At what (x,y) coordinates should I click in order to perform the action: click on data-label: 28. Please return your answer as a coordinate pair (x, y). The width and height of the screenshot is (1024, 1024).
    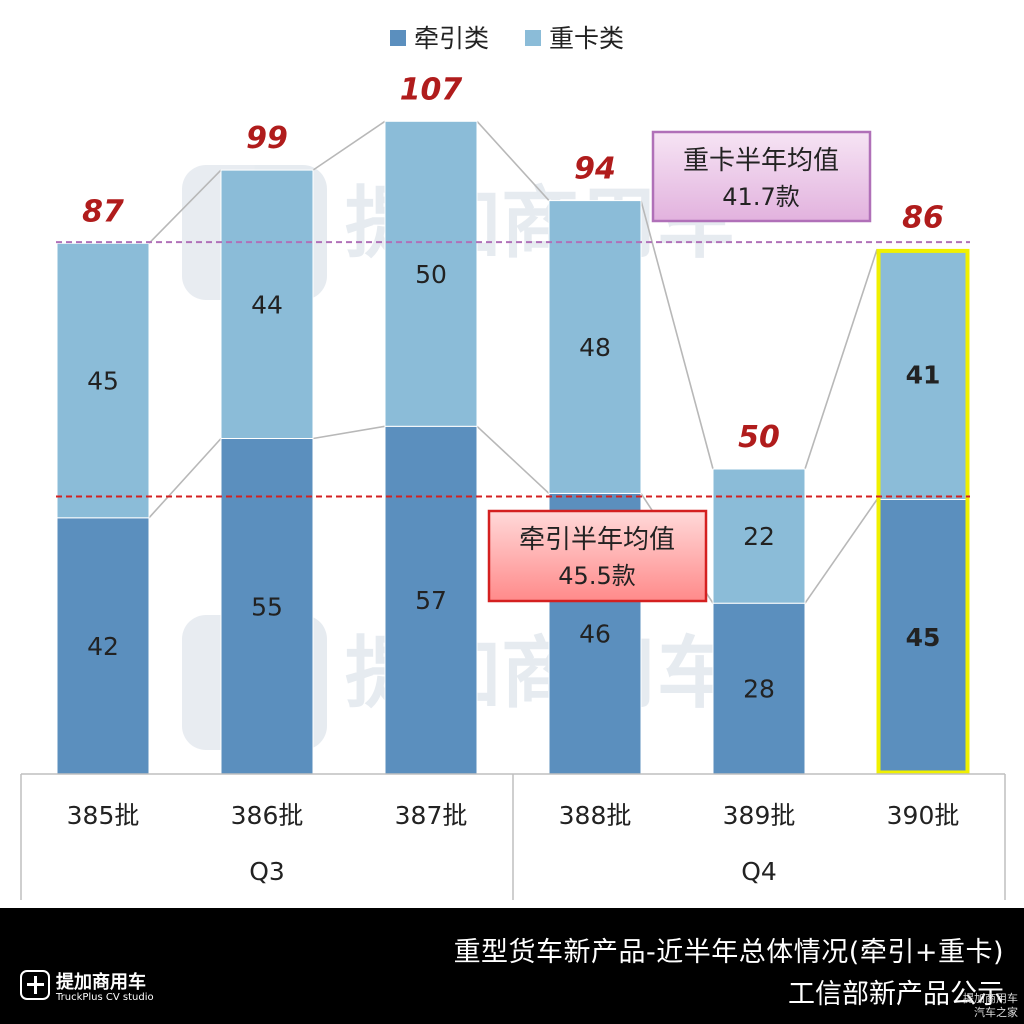
    Looking at the image, I should click on (759, 689).